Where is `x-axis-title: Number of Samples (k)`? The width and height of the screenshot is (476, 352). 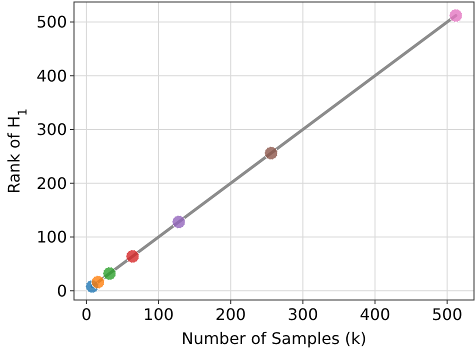 x-axis-title: Number of Samples (k) is located at coordinates (274, 338).